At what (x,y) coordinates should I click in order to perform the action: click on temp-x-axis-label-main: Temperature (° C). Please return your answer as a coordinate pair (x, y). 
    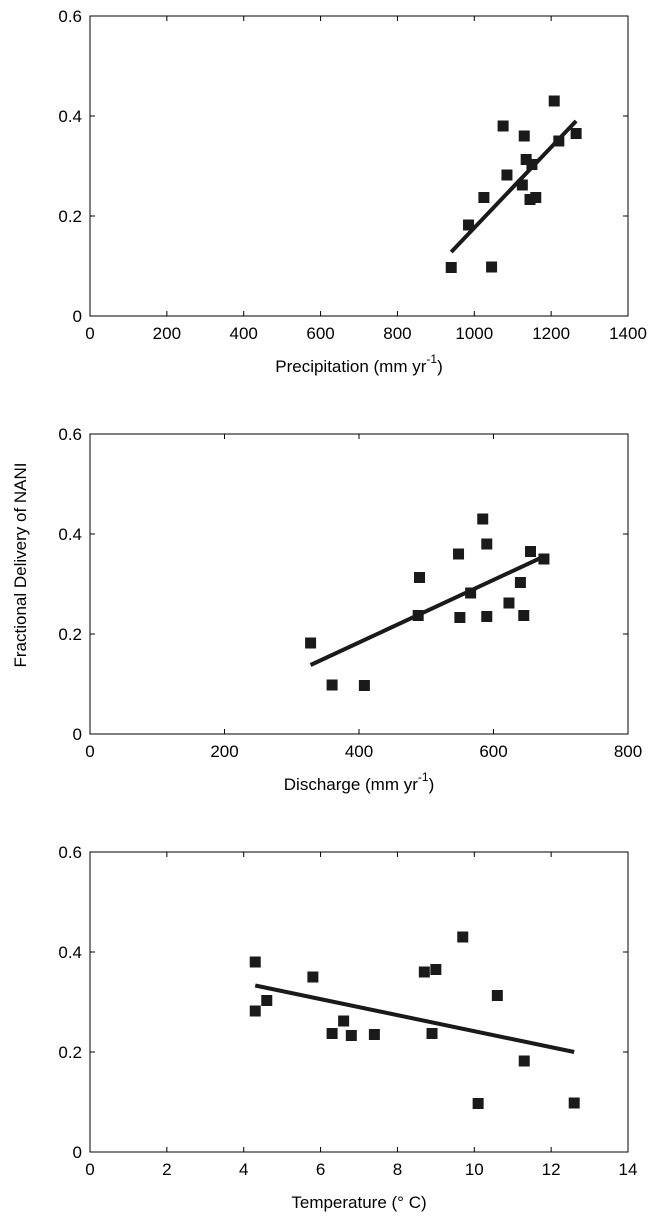
    Looking at the image, I should click on (358, 1202).